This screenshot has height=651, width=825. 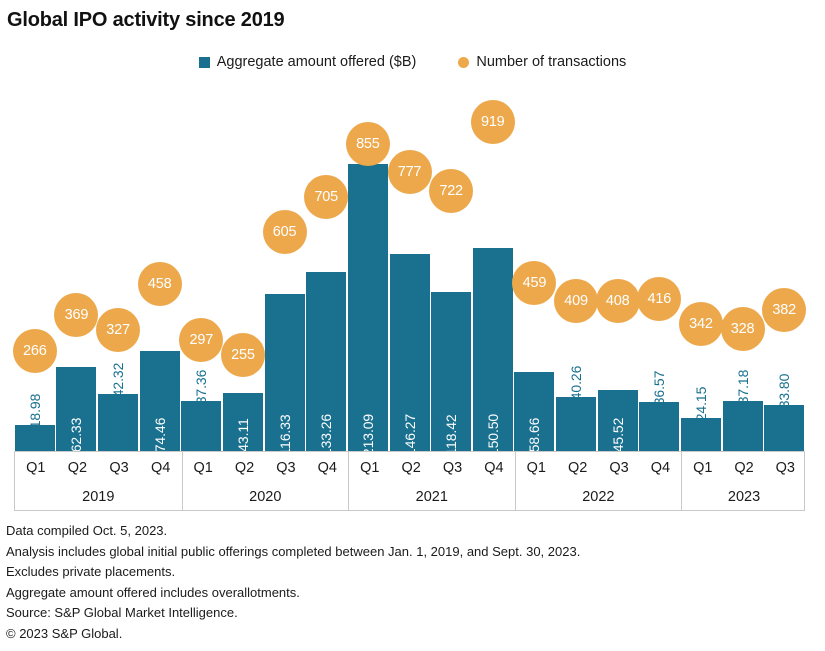 What do you see at coordinates (744, 467) in the screenshot?
I see `axis-quarter-row: Q1 Q2 Q3` at bounding box center [744, 467].